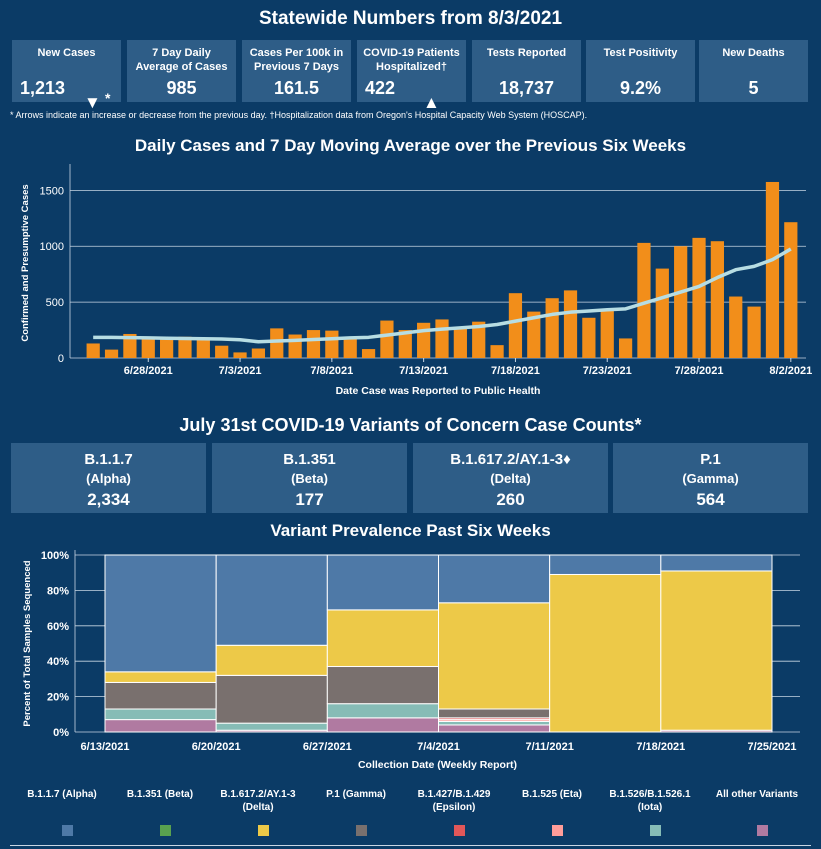 The height and width of the screenshot is (849, 821). I want to click on y-tick-label: 40%, so click(58, 662).